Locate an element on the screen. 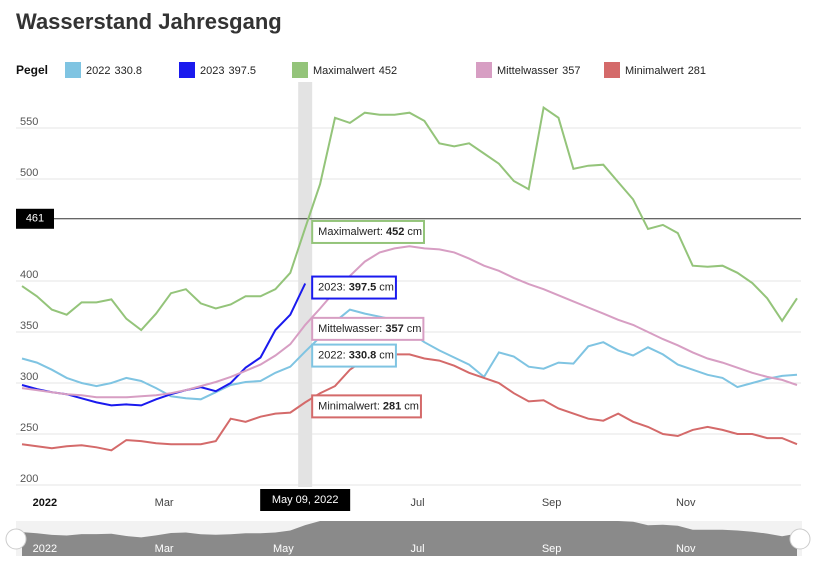 This screenshot has height=583, width=837. legend-label: Maximalwert 452 is located at coordinates (355, 71).